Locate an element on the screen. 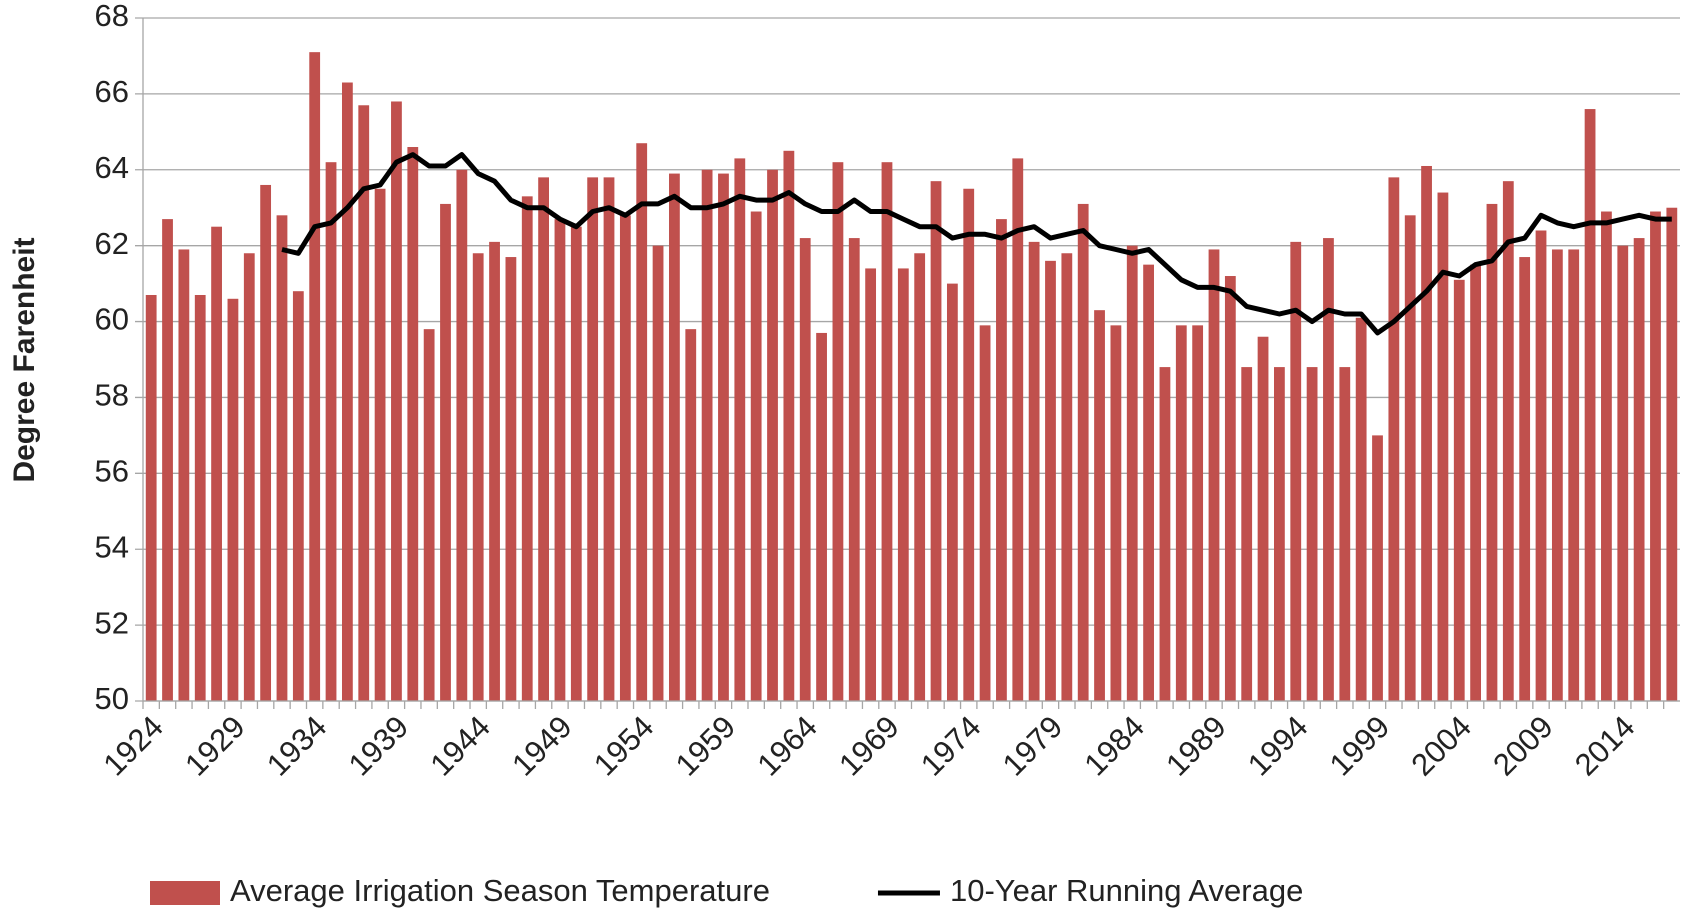  x-tick-label: 1934 is located at coordinates (297, 746).